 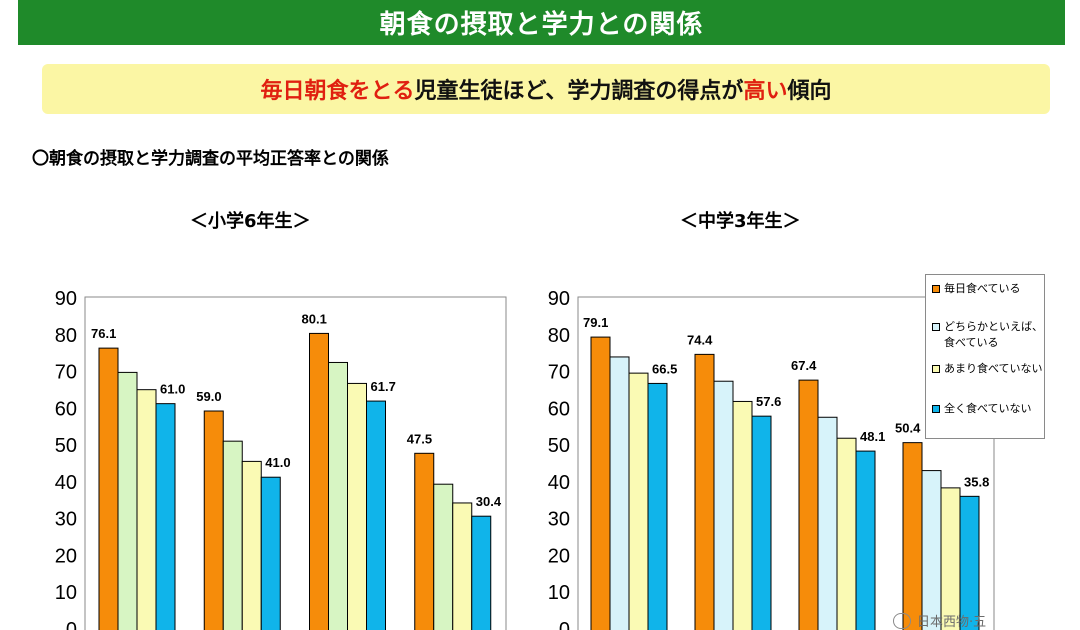 What do you see at coordinates (936, 289) in the screenshot?
I see `legend-swatch-daily` at bounding box center [936, 289].